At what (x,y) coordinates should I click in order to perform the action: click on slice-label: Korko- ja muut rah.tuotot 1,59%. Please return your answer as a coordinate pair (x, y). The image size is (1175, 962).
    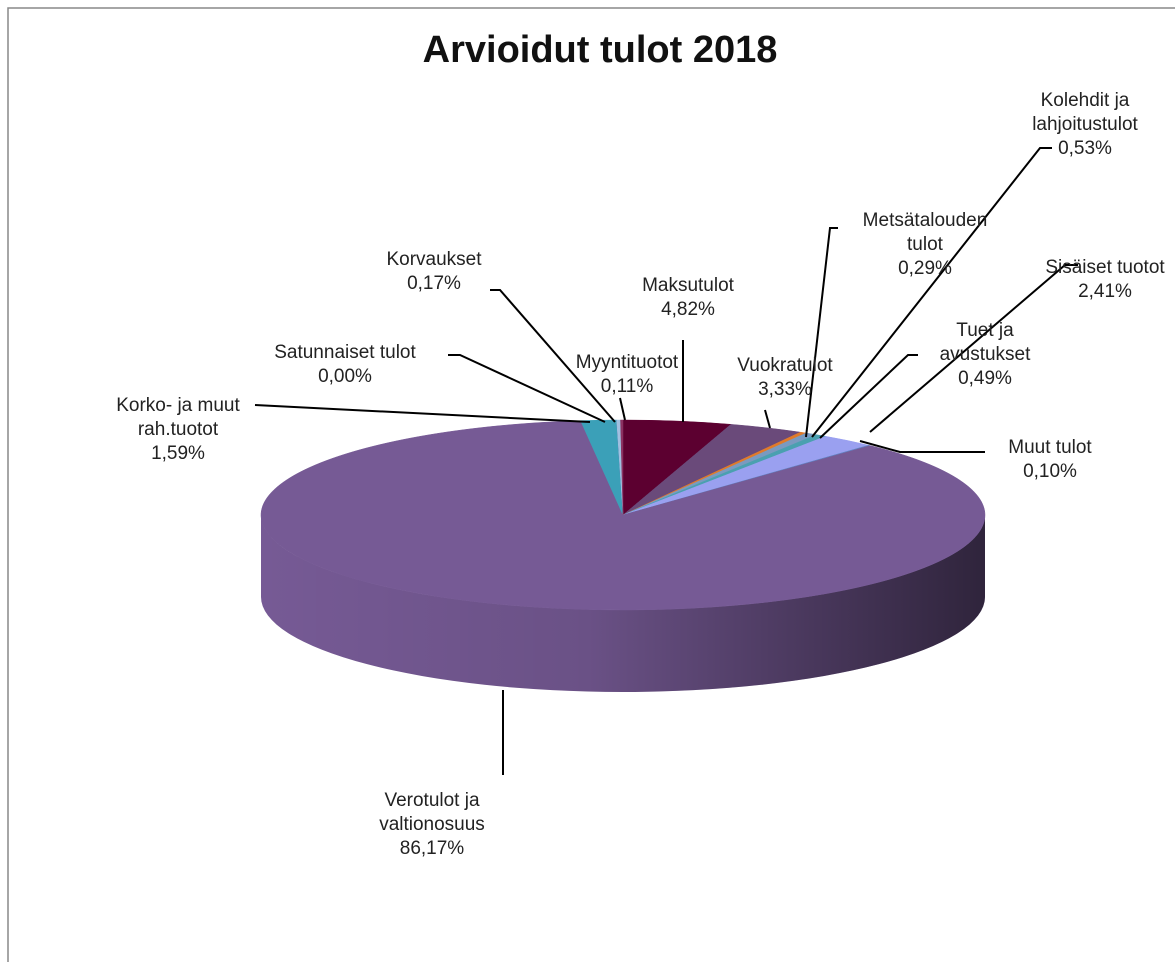
    Looking at the image, I should click on (178, 430).